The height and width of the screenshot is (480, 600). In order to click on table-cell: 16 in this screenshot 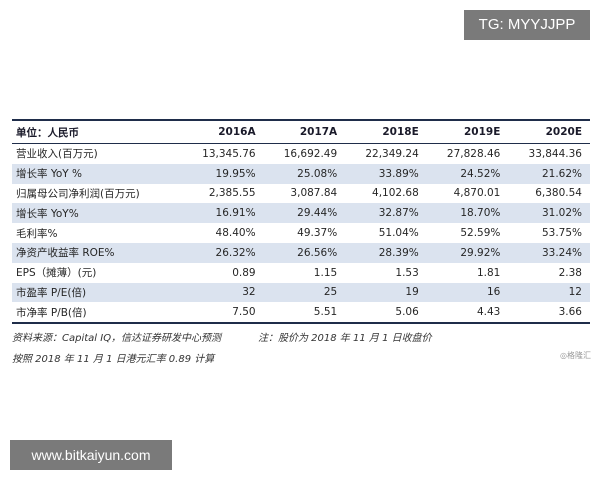, I will do `click(467, 292)`.